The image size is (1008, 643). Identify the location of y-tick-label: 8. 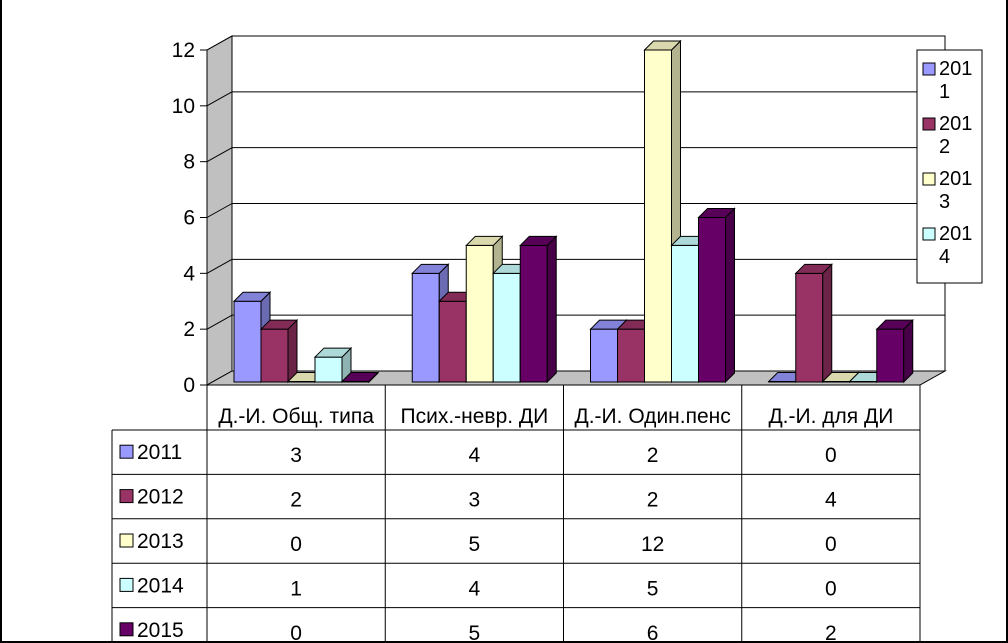
(189, 162).